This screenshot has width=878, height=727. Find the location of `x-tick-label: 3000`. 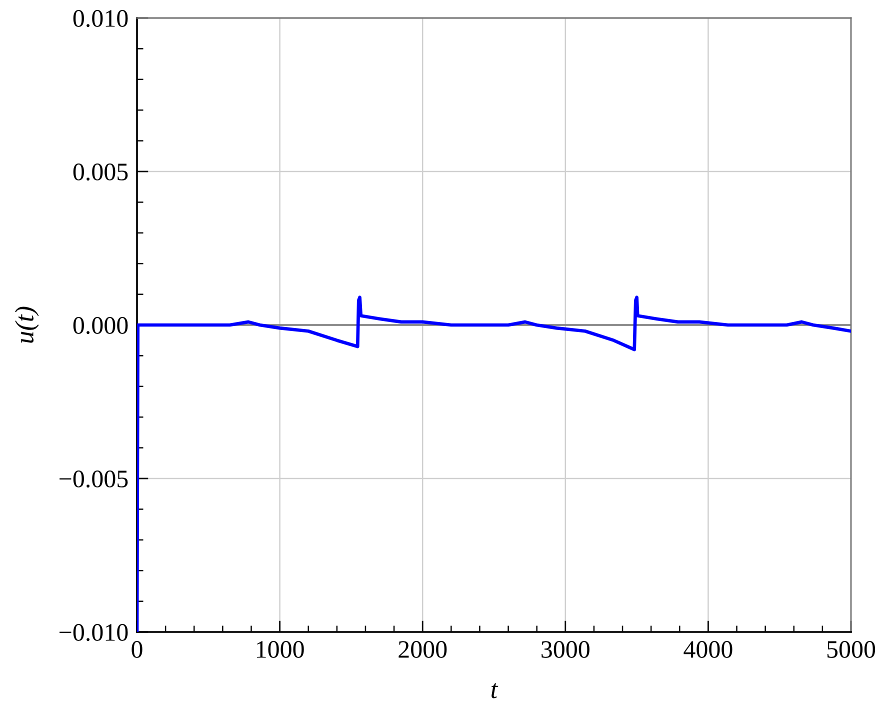

x-tick-label: 3000 is located at coordinates (566, 649).